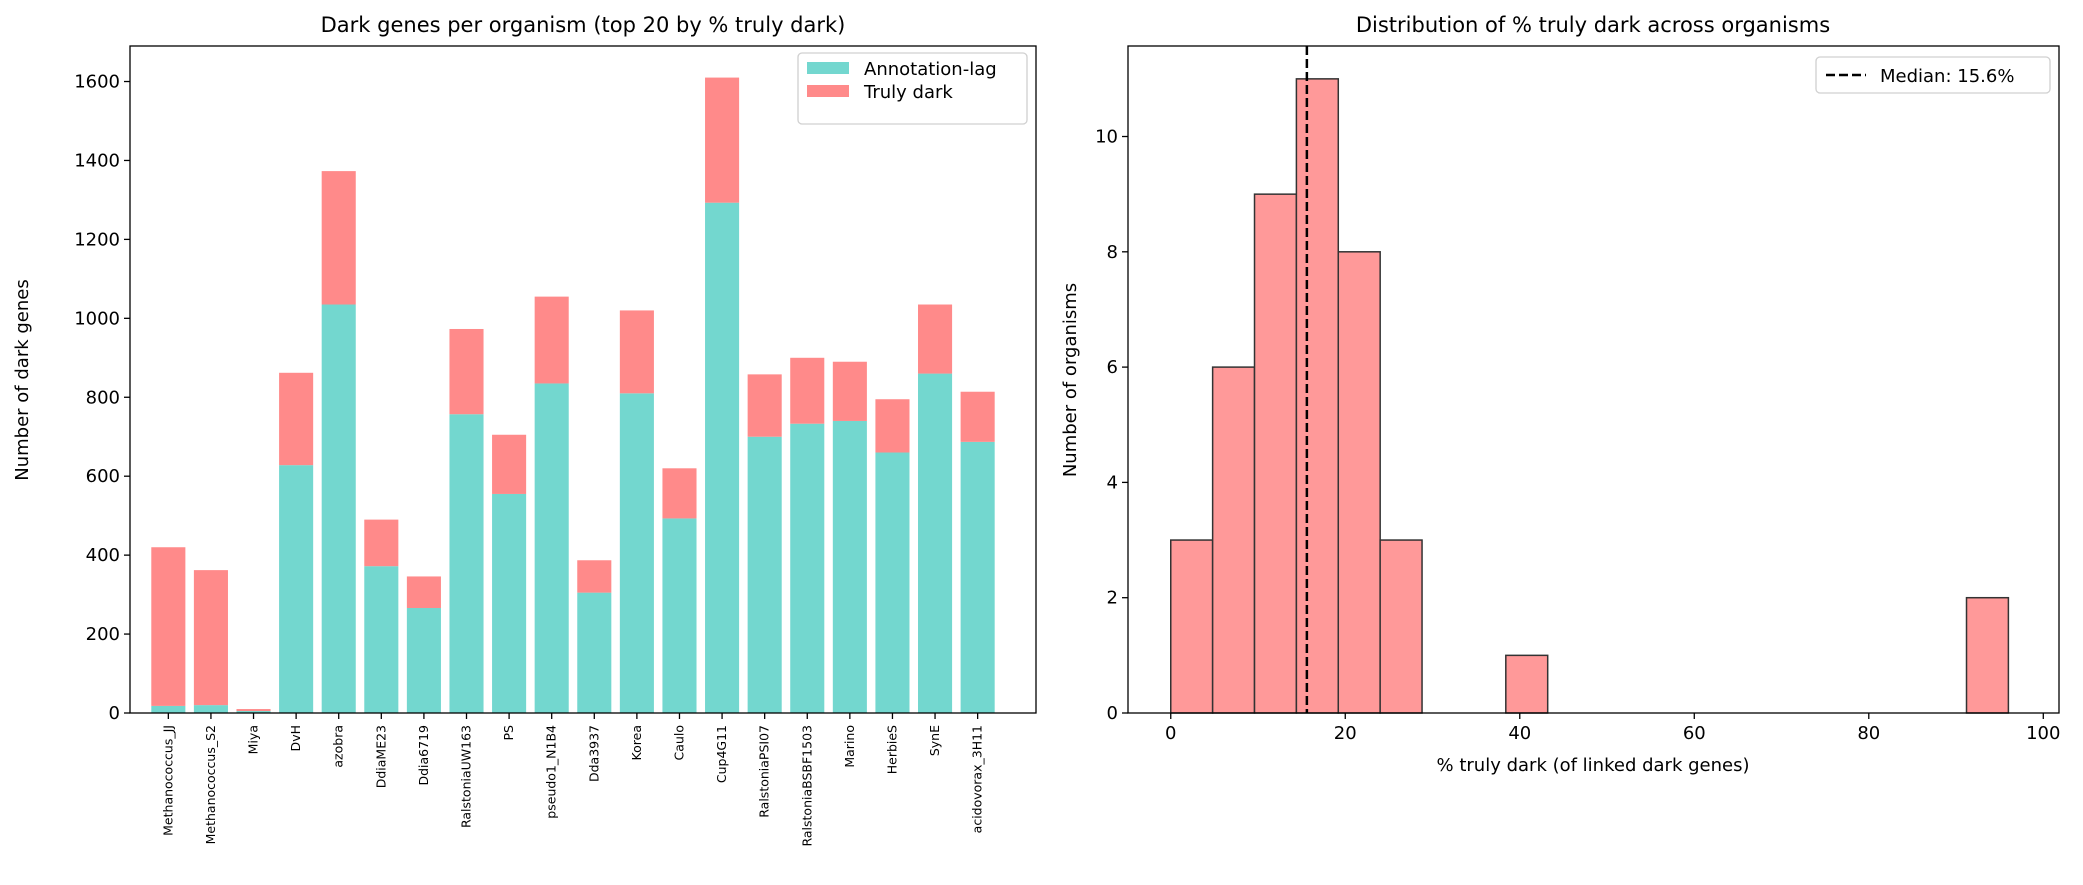 The image size is (2083, 885). Describe the element at coordinates (1112, 367) in the screenshot. I see `y-tick-label: 6` at that location.